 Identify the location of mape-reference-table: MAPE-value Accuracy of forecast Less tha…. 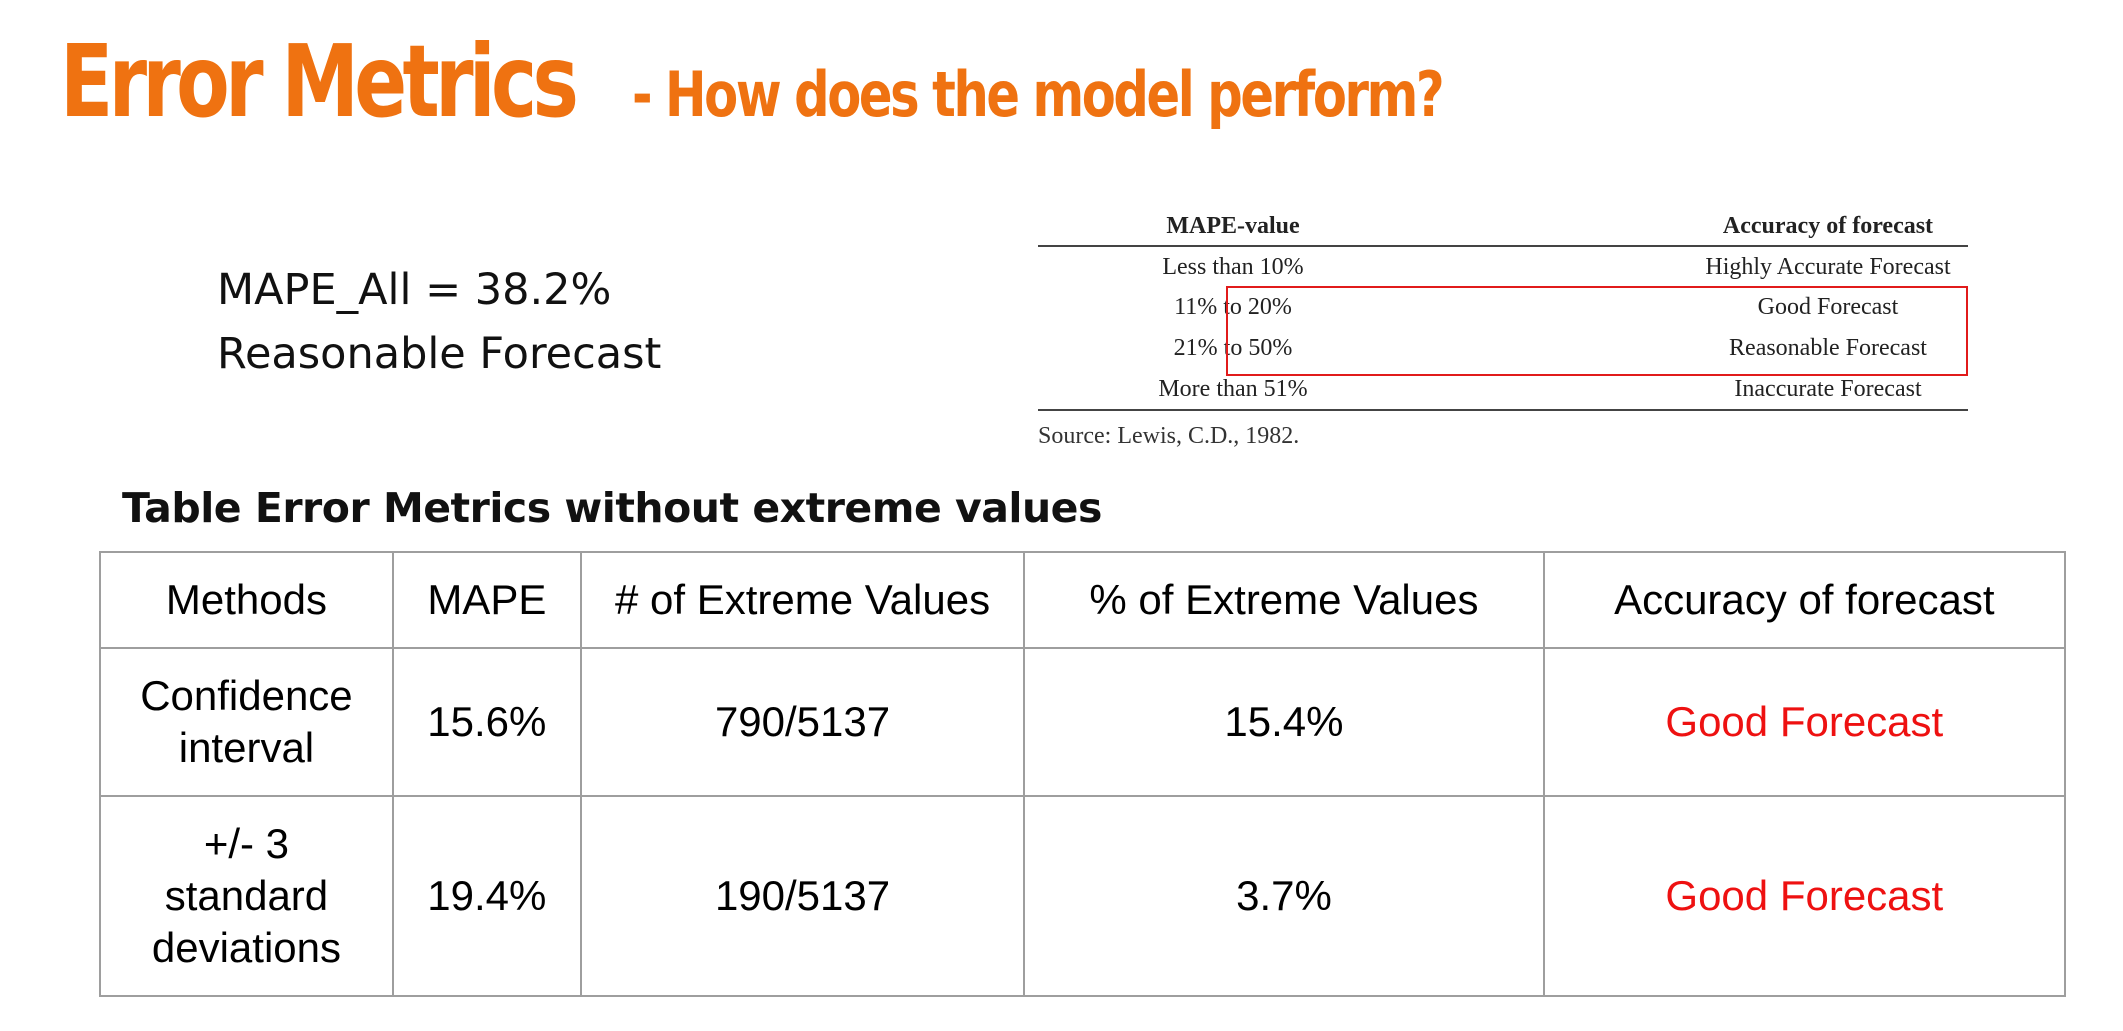
(1503, 309).